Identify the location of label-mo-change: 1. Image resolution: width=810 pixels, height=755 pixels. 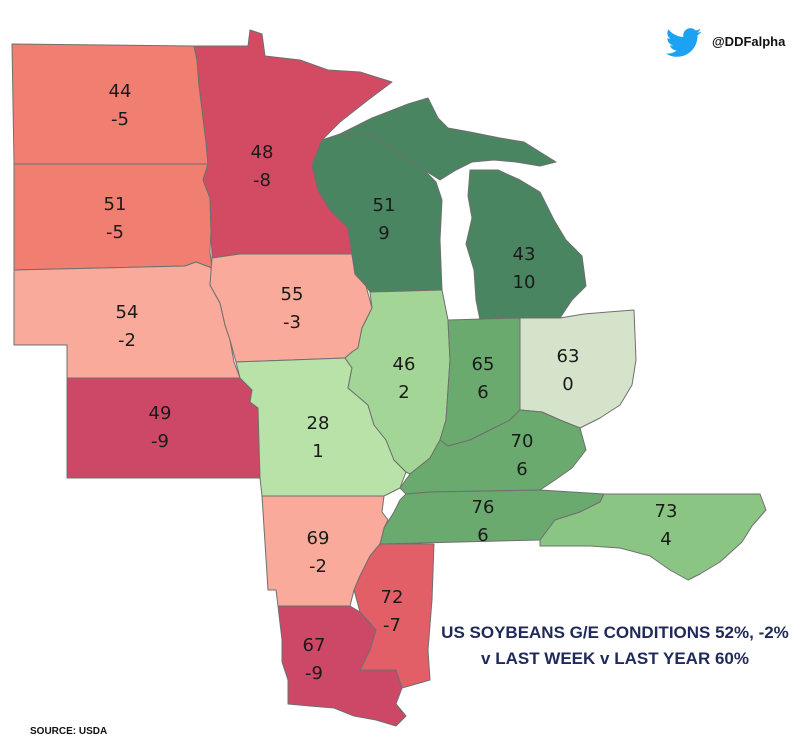
(317, 451).